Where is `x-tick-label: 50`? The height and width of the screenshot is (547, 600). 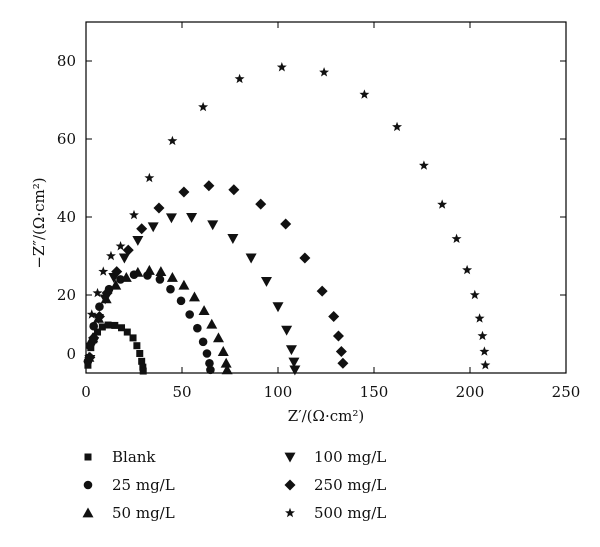
x-tick-label: 50 is located at coordinates (181, 392).